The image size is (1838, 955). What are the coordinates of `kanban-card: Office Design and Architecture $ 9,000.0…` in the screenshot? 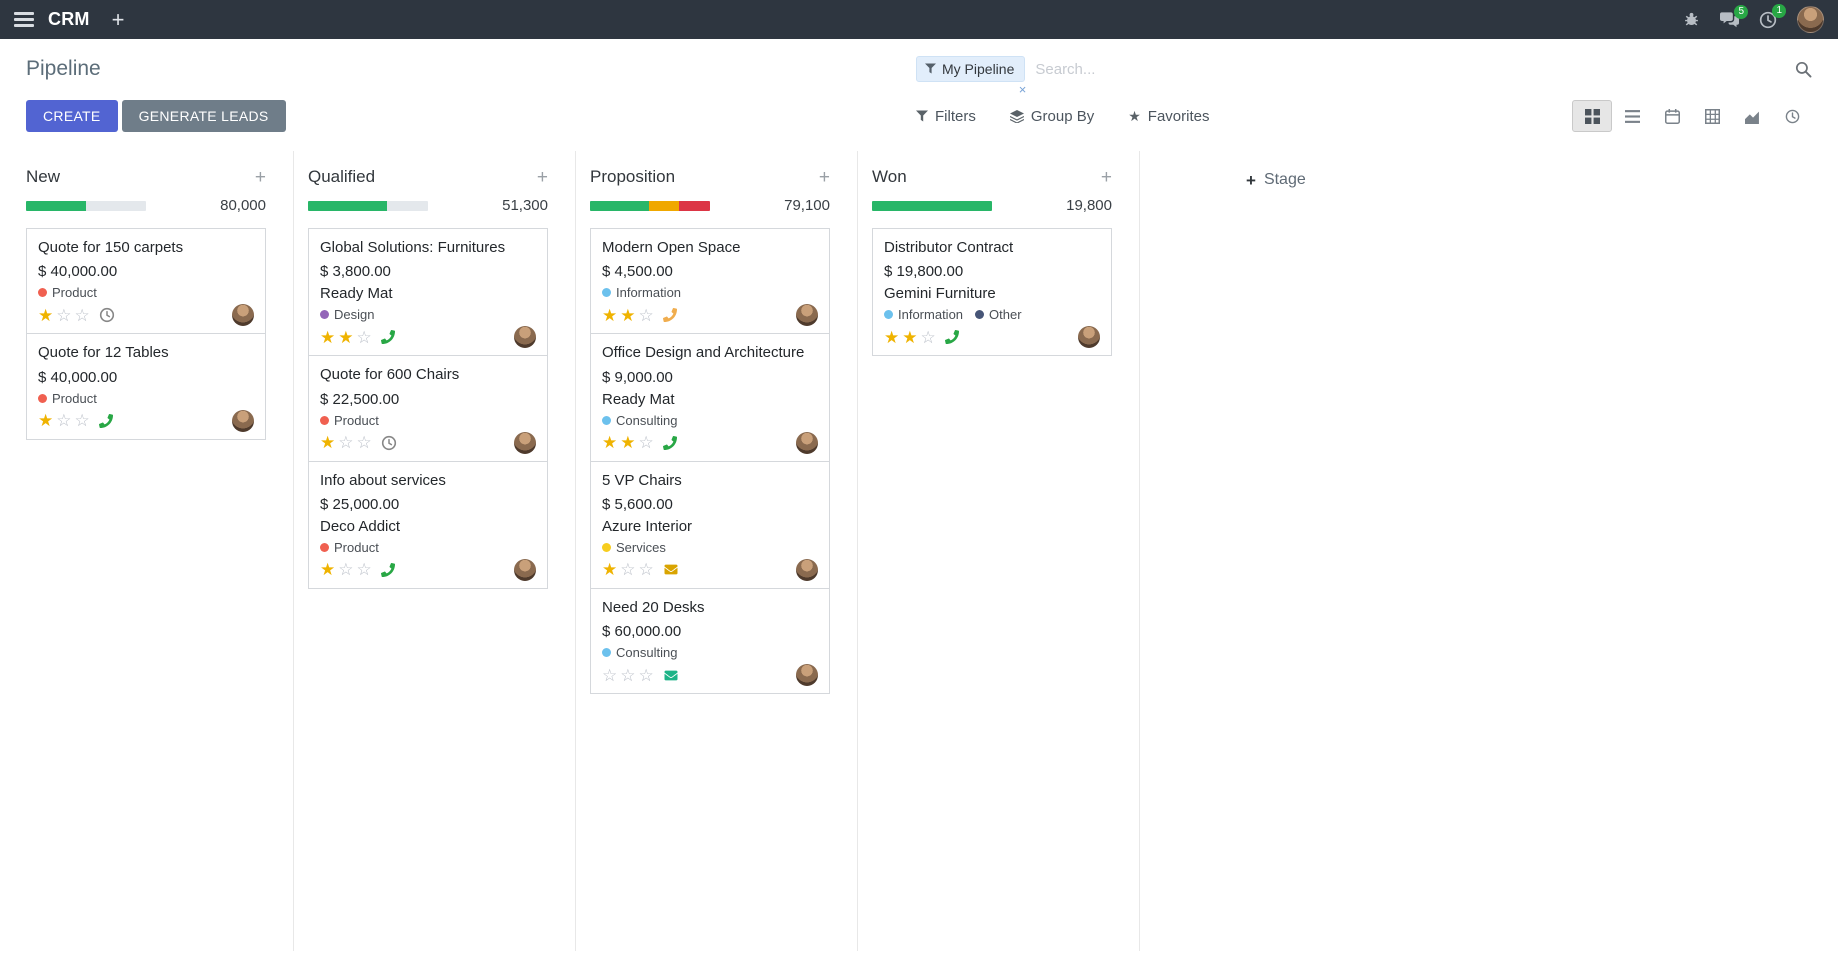 It's located at (710, 397).